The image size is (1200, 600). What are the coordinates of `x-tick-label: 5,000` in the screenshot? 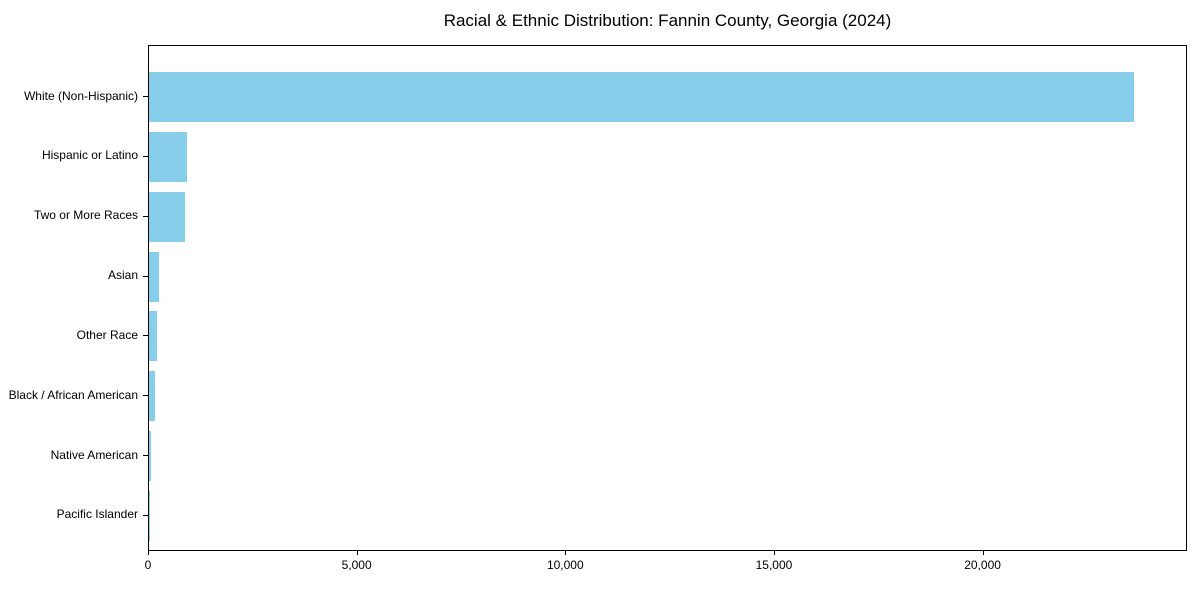 It's located at (356, 565).